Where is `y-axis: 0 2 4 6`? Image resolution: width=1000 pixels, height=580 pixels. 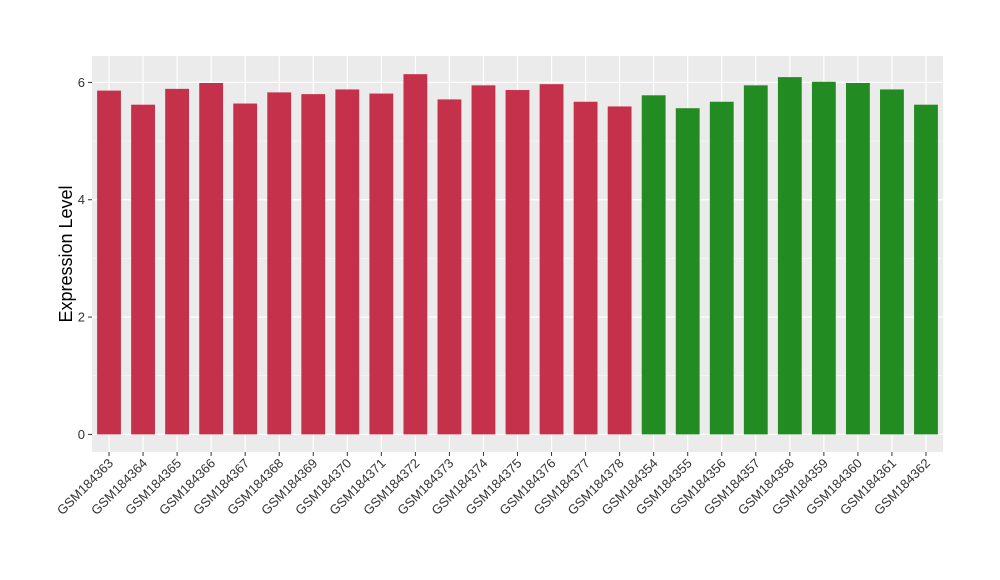 y-axis: 0 2 4 6 is located at coordinates (85, 258).